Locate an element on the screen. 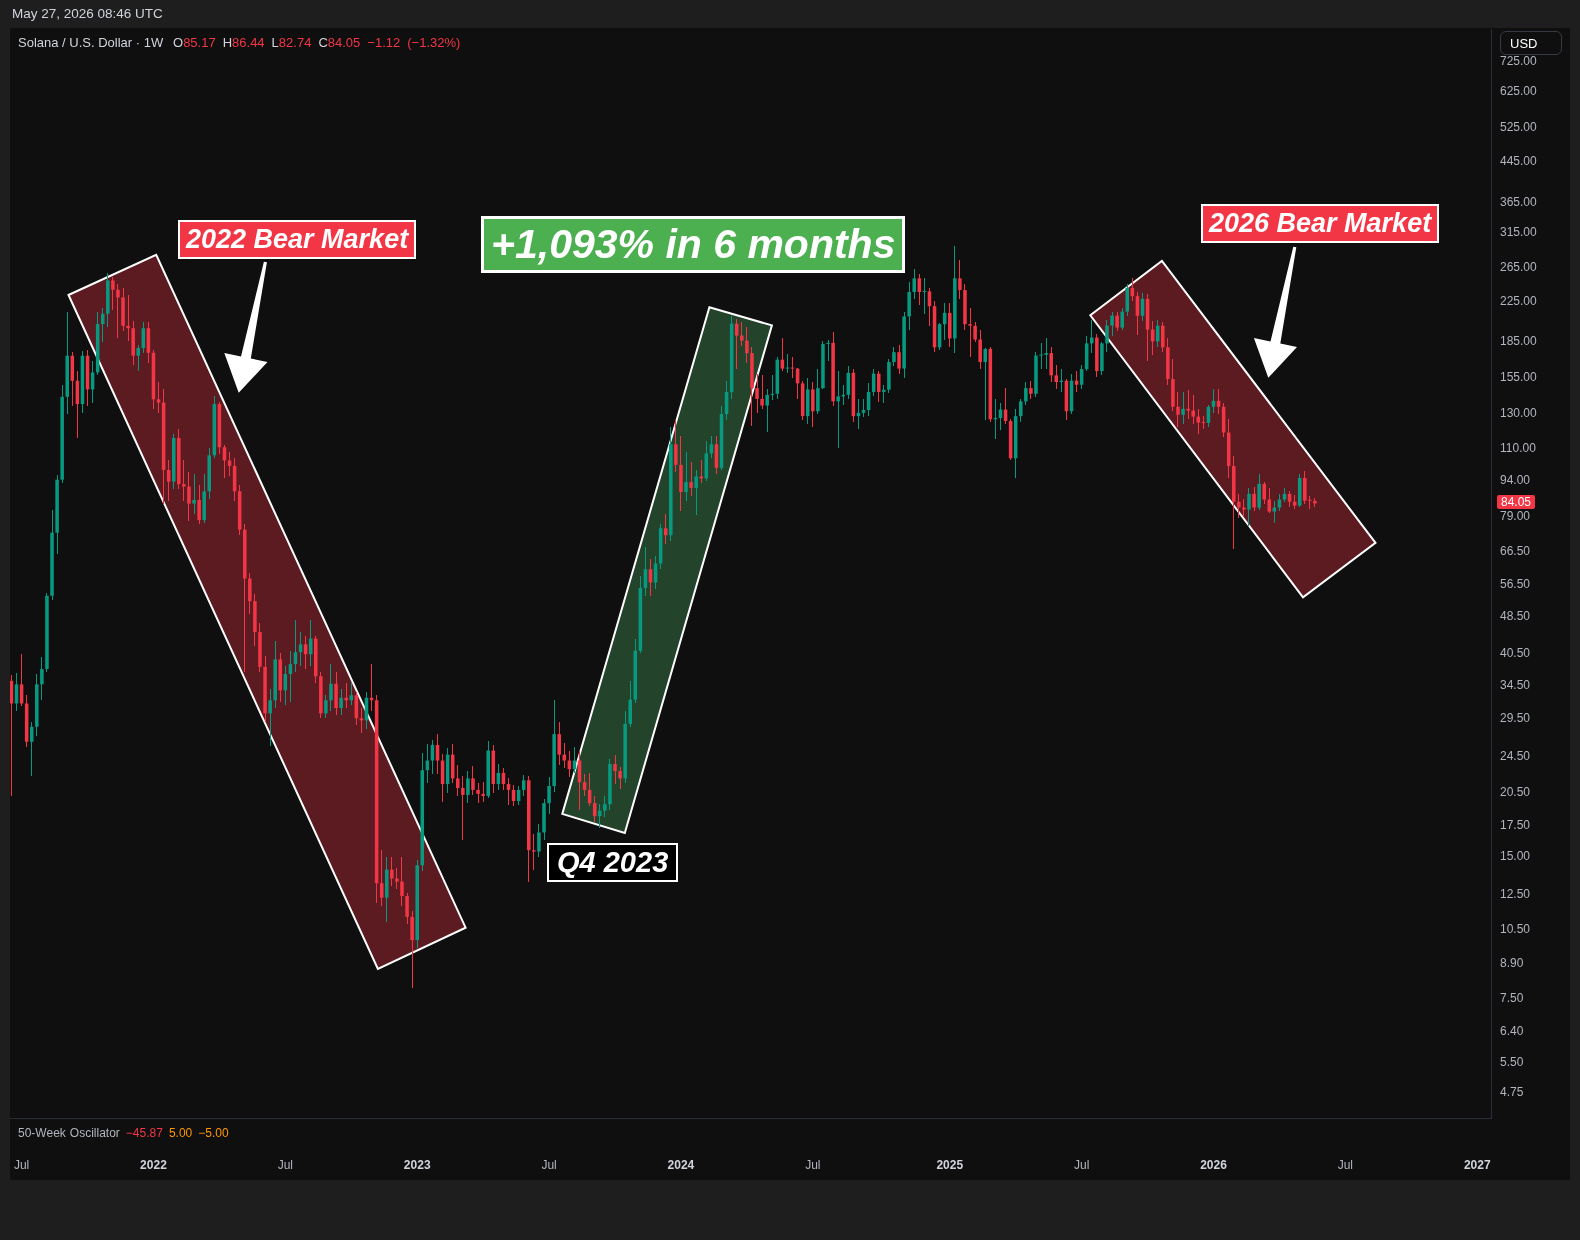 The height and width of the screenshot is (1240, 1580). annotation: Q4 2023 is located at coordinates (613, 862).